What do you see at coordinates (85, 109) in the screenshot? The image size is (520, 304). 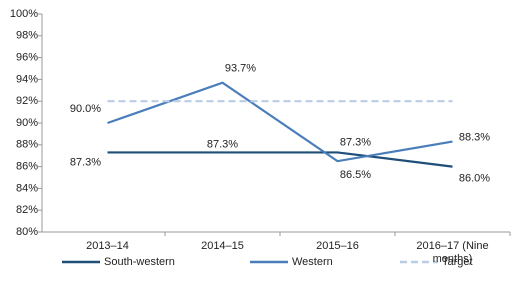 I see `data-label: 90.0%` at bounding box center [85, 109].